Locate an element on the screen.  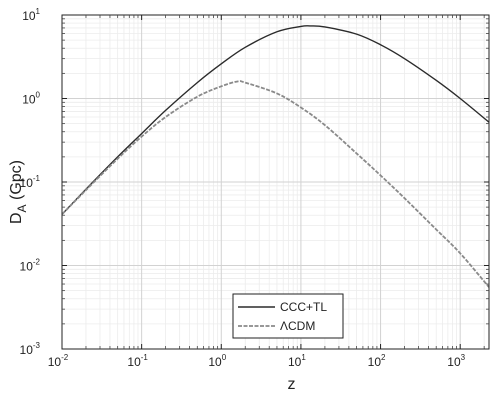
x-tick-label: 10² is located at coordinates (377, 361).